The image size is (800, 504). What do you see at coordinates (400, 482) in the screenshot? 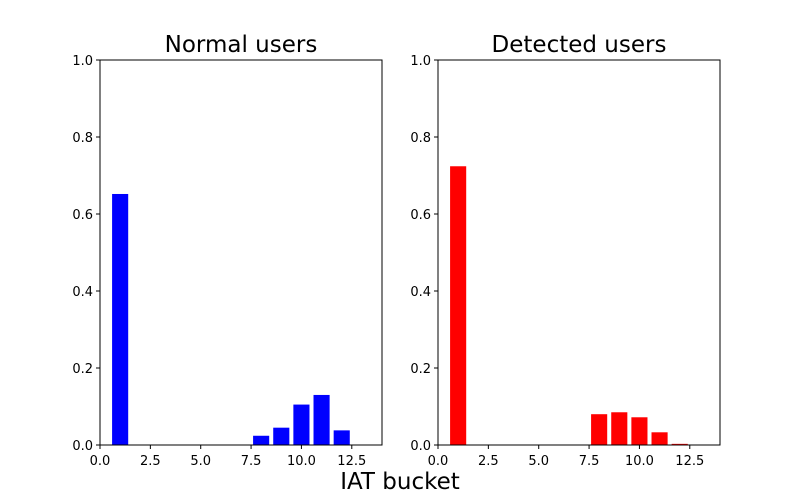
I see `figure-x-axis-label: IAT bucket` at bounding box center [400, 482].